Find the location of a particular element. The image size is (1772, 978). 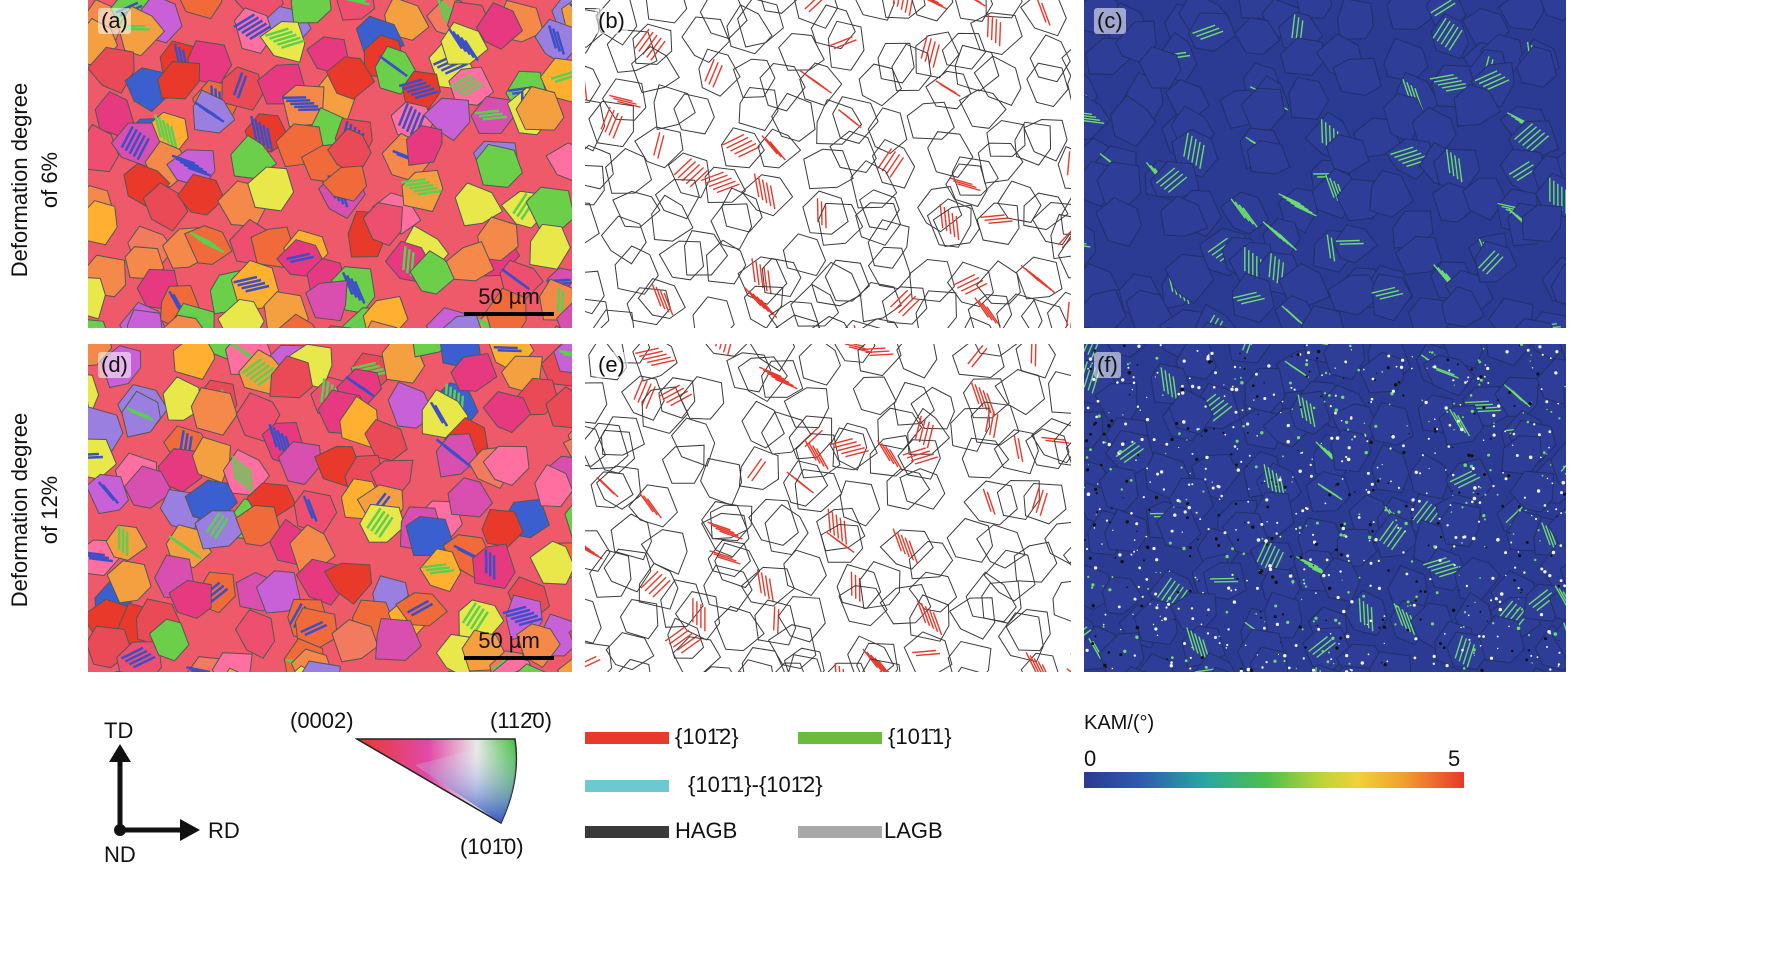

row-label-12: Deformation degree of 12% is located at coordinates (35, 510).